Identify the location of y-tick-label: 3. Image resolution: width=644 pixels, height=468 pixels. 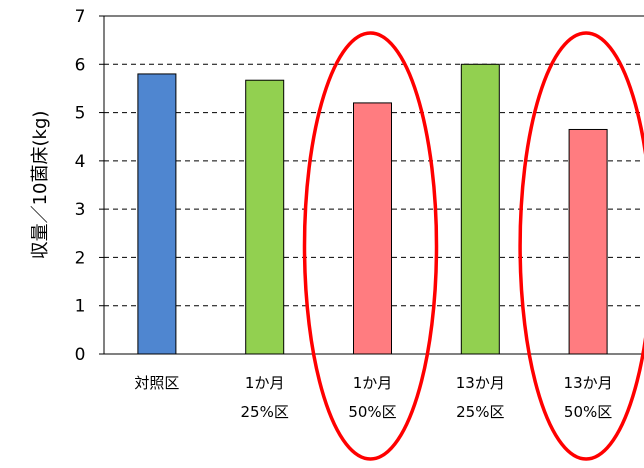
(80, 210).